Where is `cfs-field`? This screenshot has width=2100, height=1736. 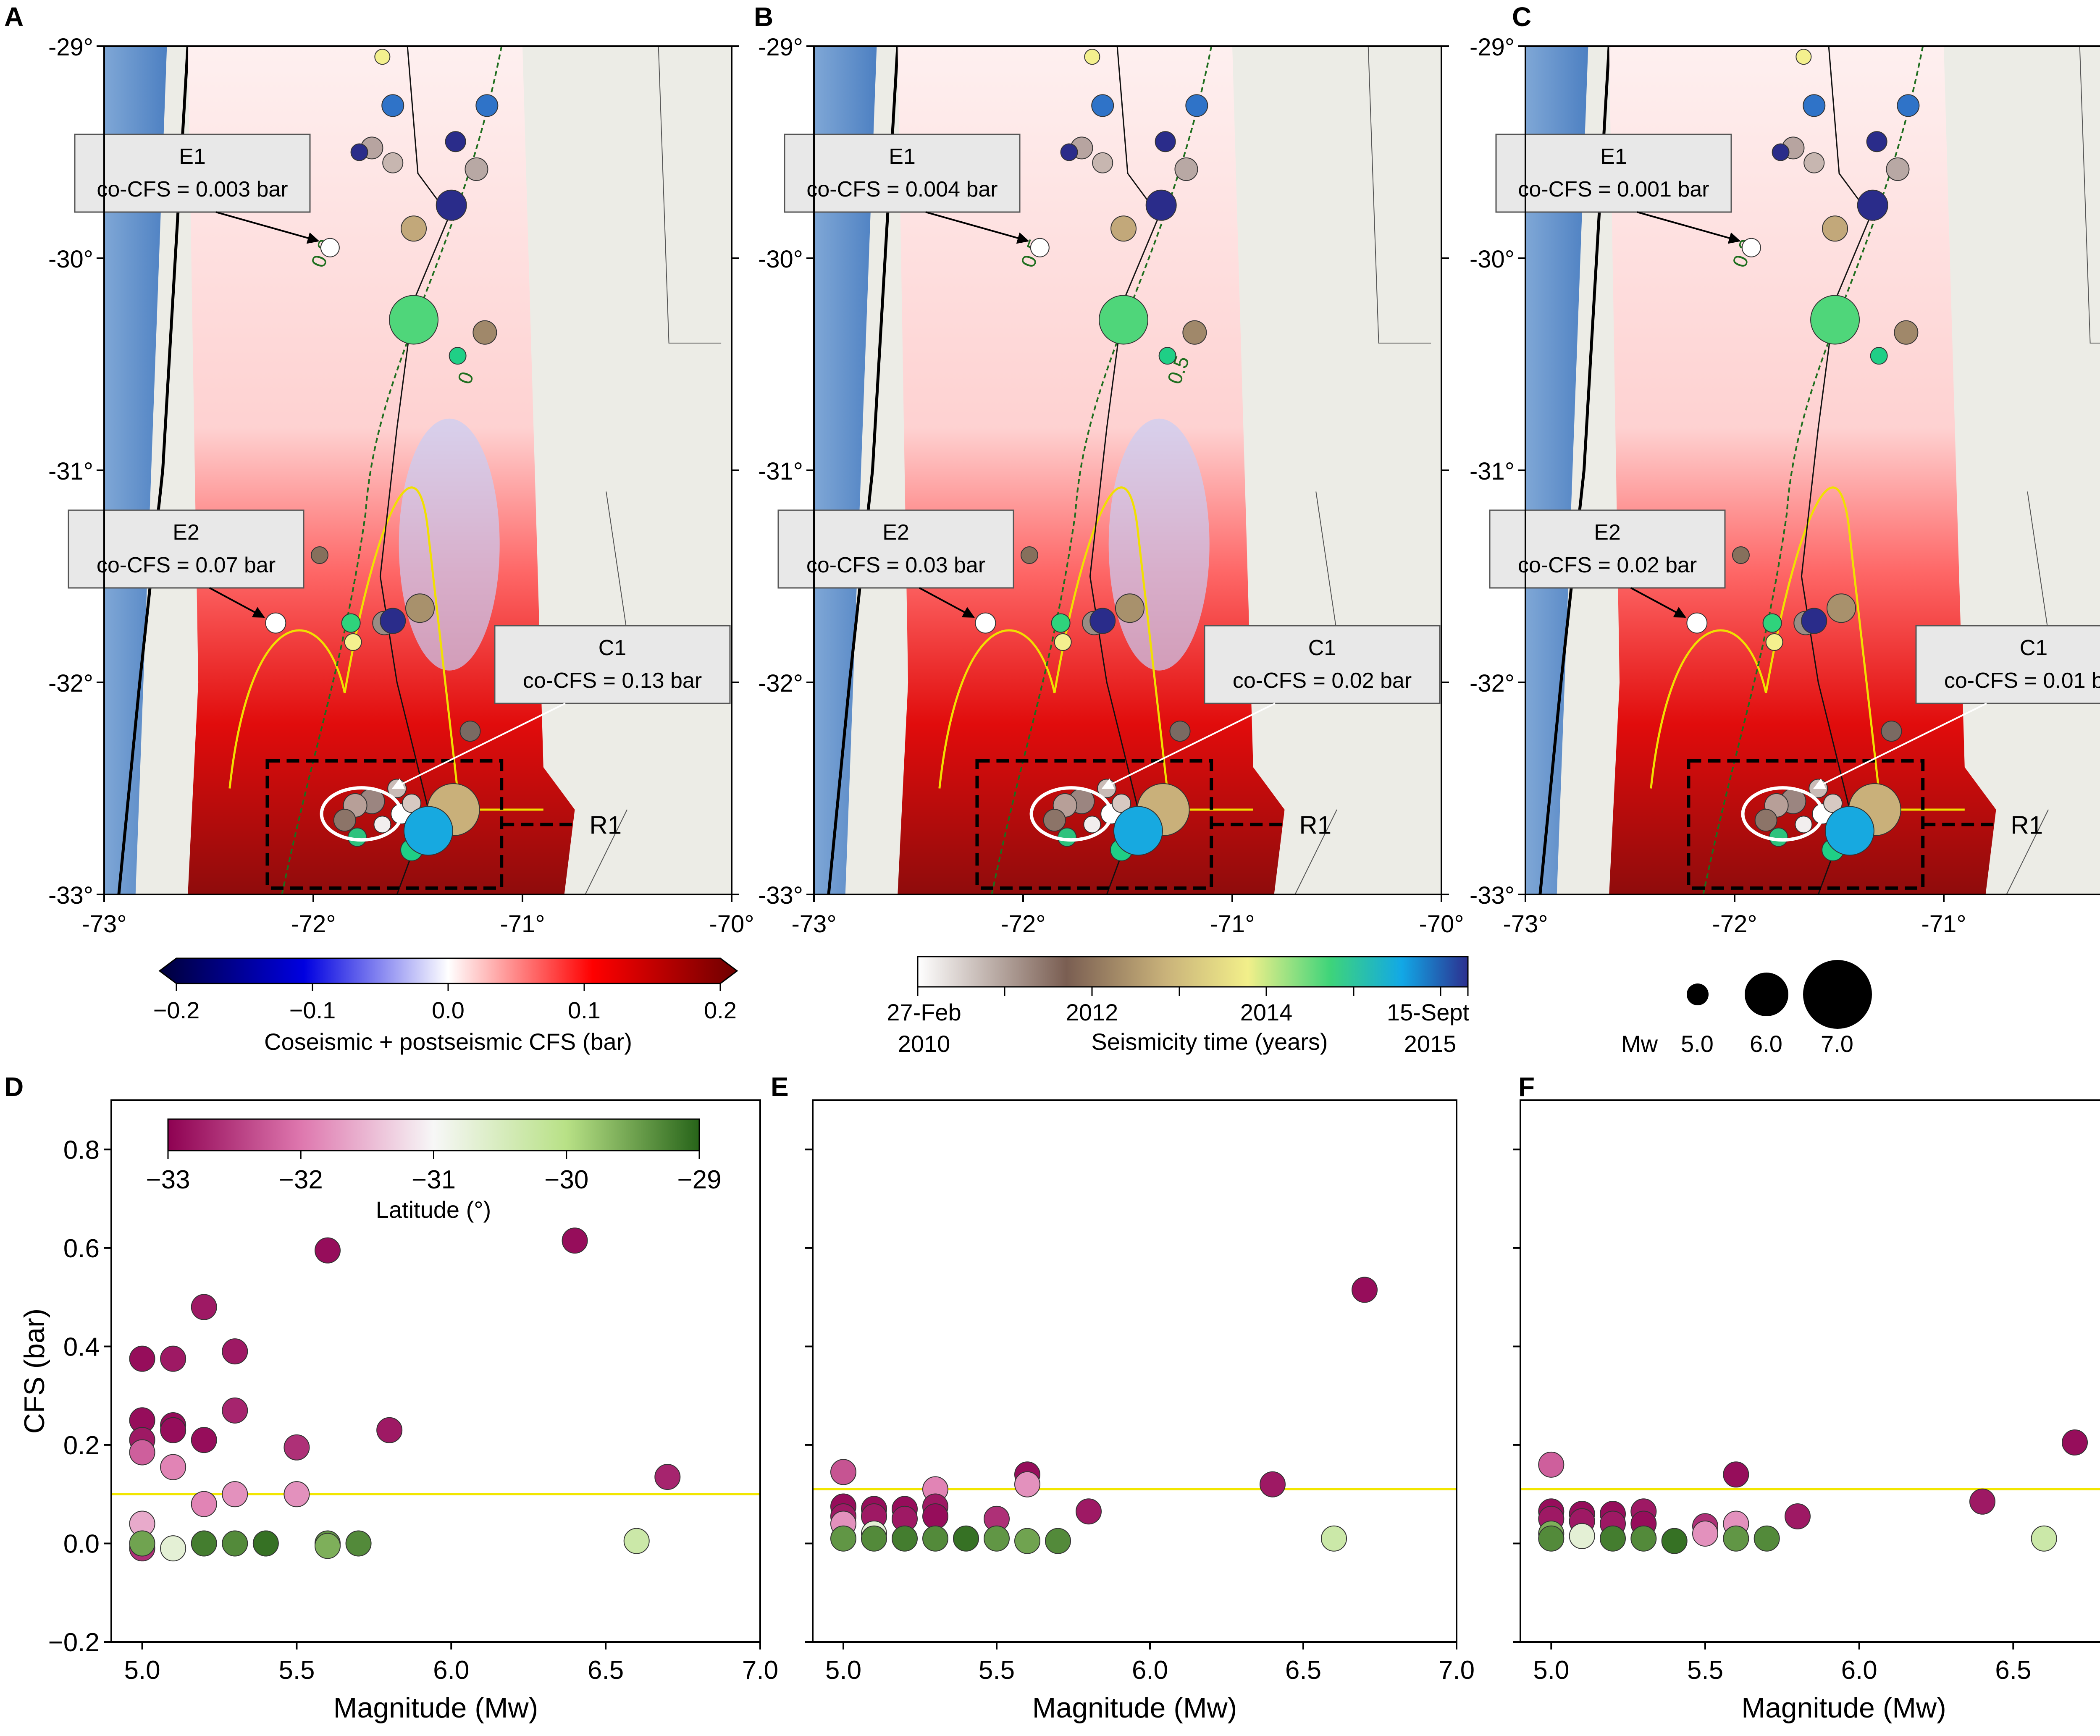 cfs-field is located at coordinates (1091, 470).